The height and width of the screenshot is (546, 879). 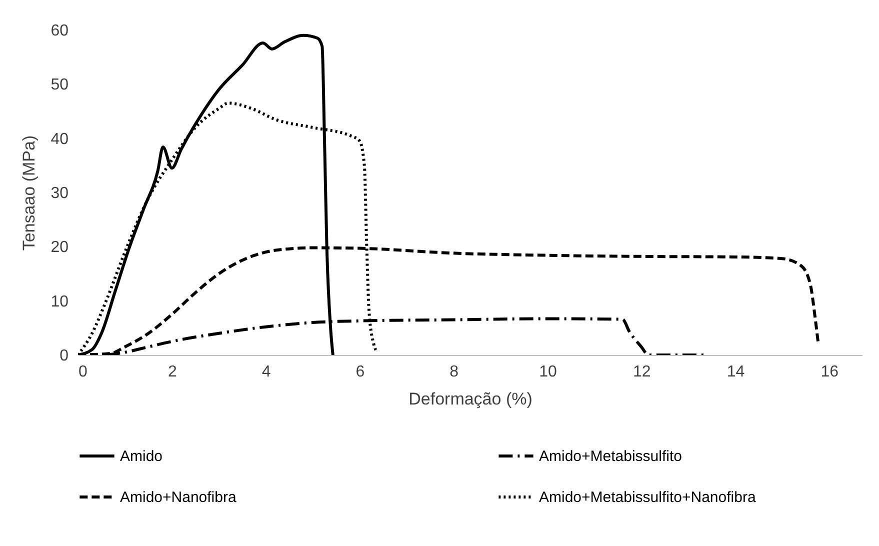 I want to click on x-tick-label: 0, so click(x=83, y=372).